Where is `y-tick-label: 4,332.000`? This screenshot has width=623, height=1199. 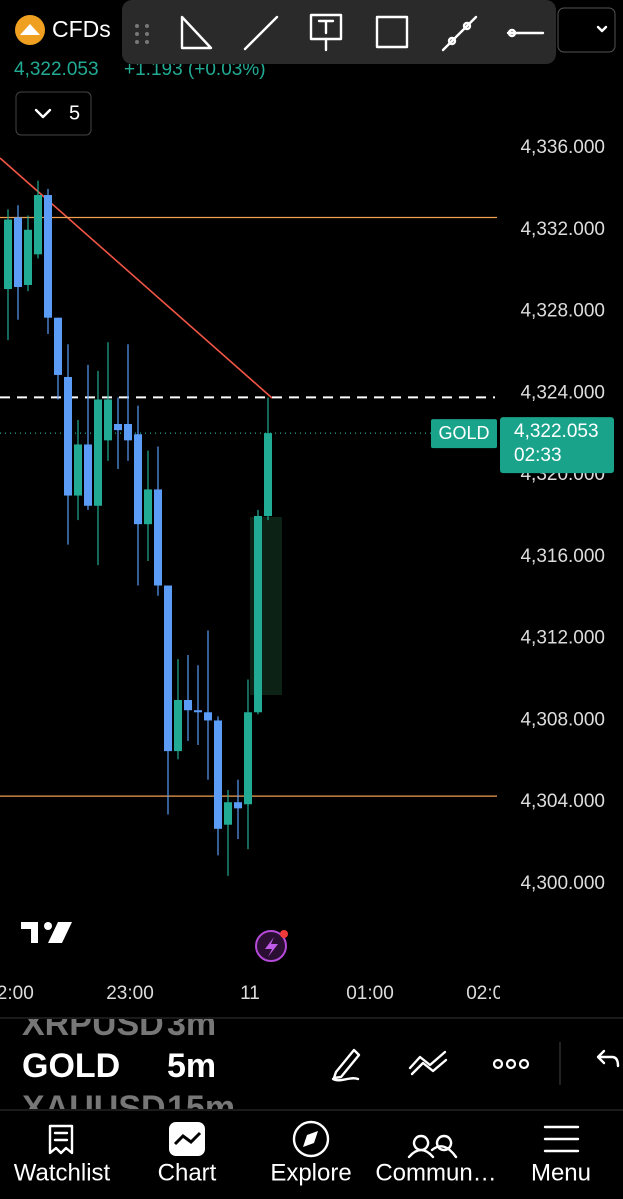 y-tick-label: 4,332.000 is located at coordinates (562, 229).